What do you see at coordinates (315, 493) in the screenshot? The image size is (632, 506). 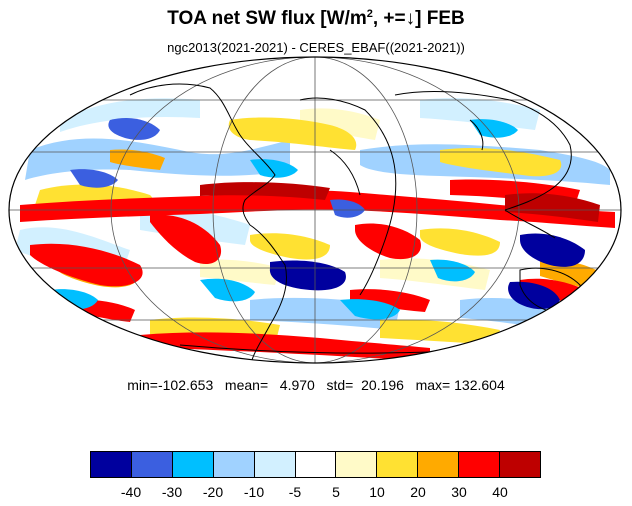 I see `colorbar-labels: -40 -30 -20 -10 -5 5 10 20 30 40` at bounding box center [315, 493].